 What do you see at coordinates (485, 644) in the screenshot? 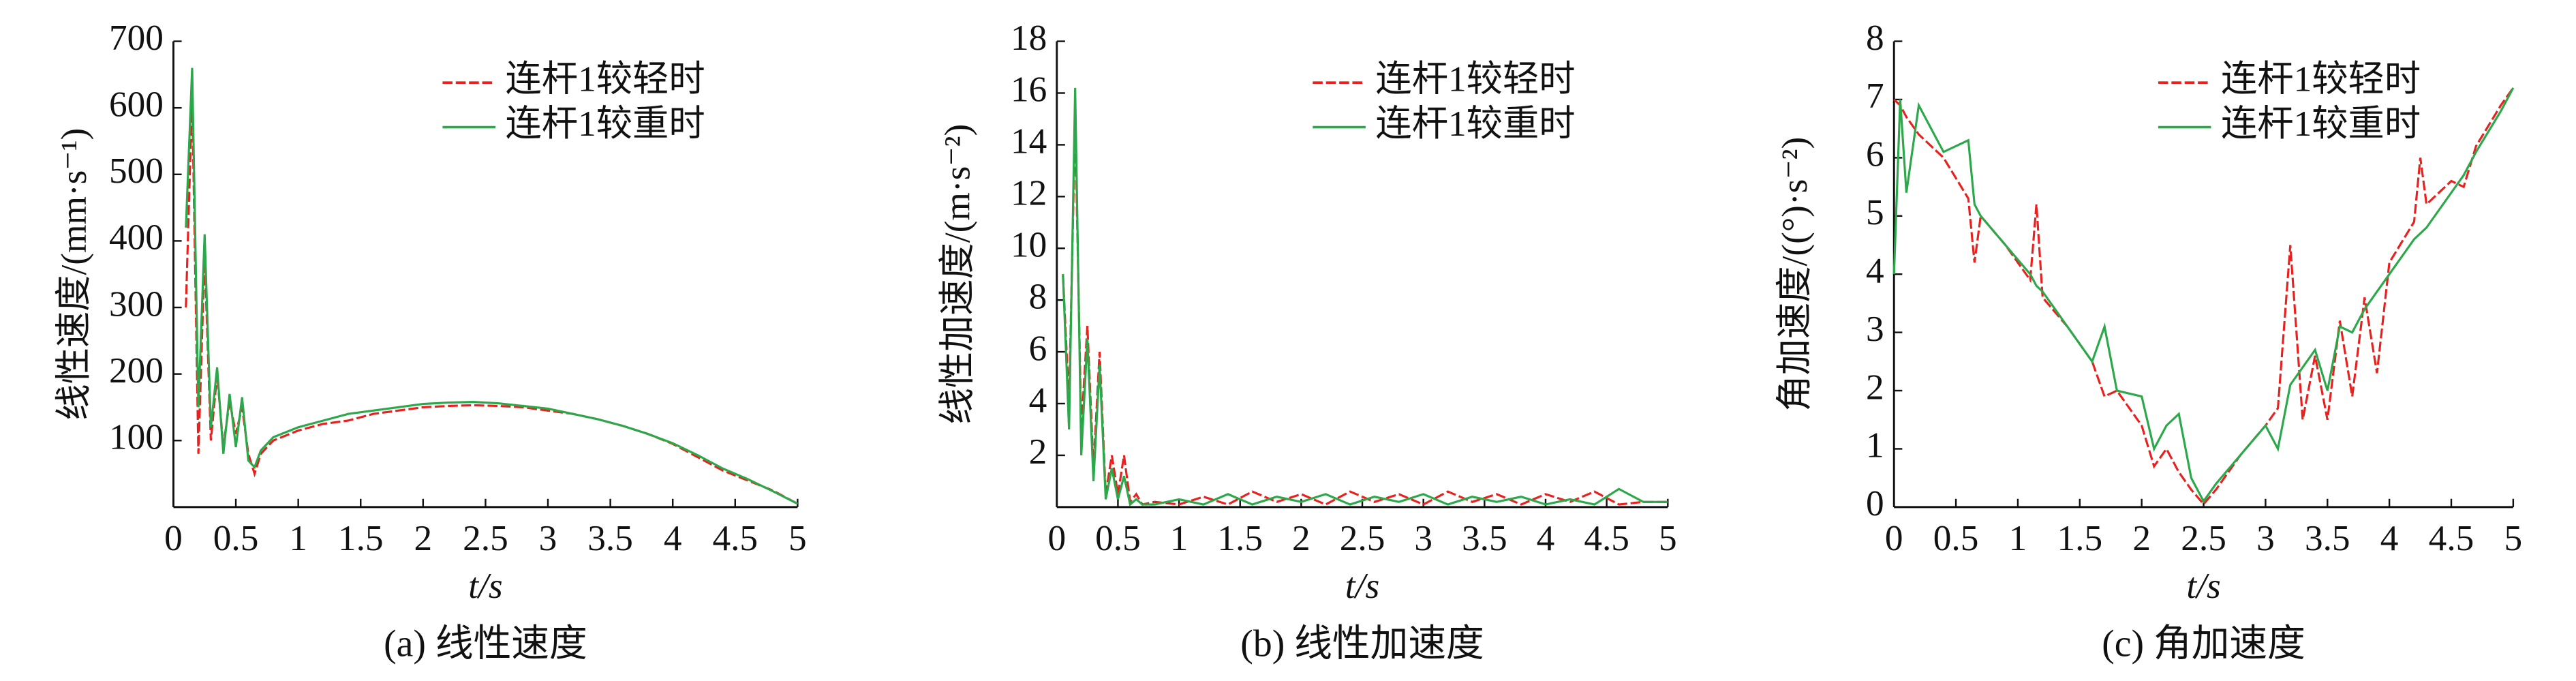
I see `caption: (a) 线性速度` at bounding box center [485, 644].